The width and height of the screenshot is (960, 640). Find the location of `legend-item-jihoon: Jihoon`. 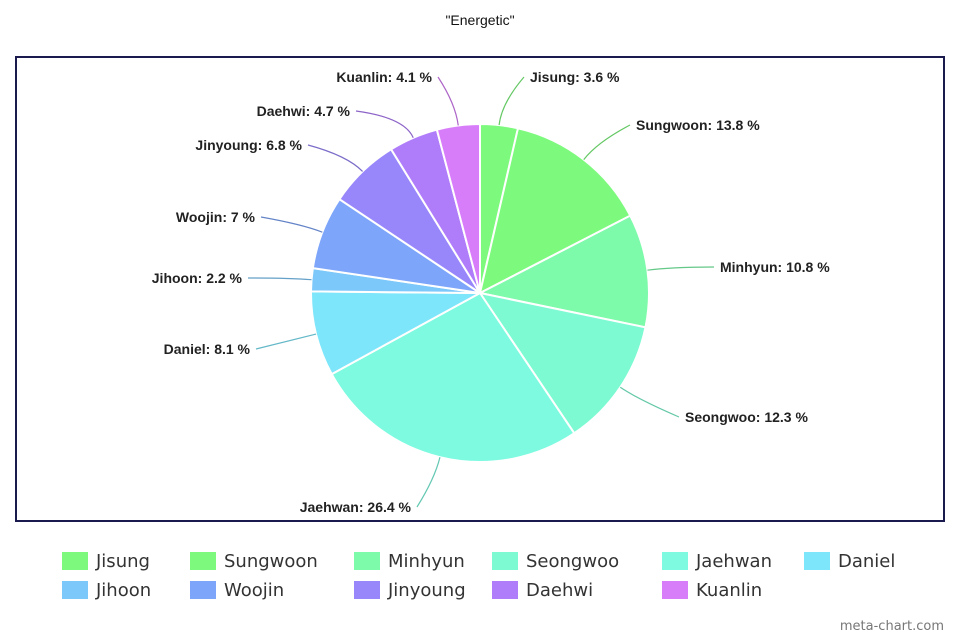

legend-item-jihoon: Jihoon is located at coordinates (106, 590).